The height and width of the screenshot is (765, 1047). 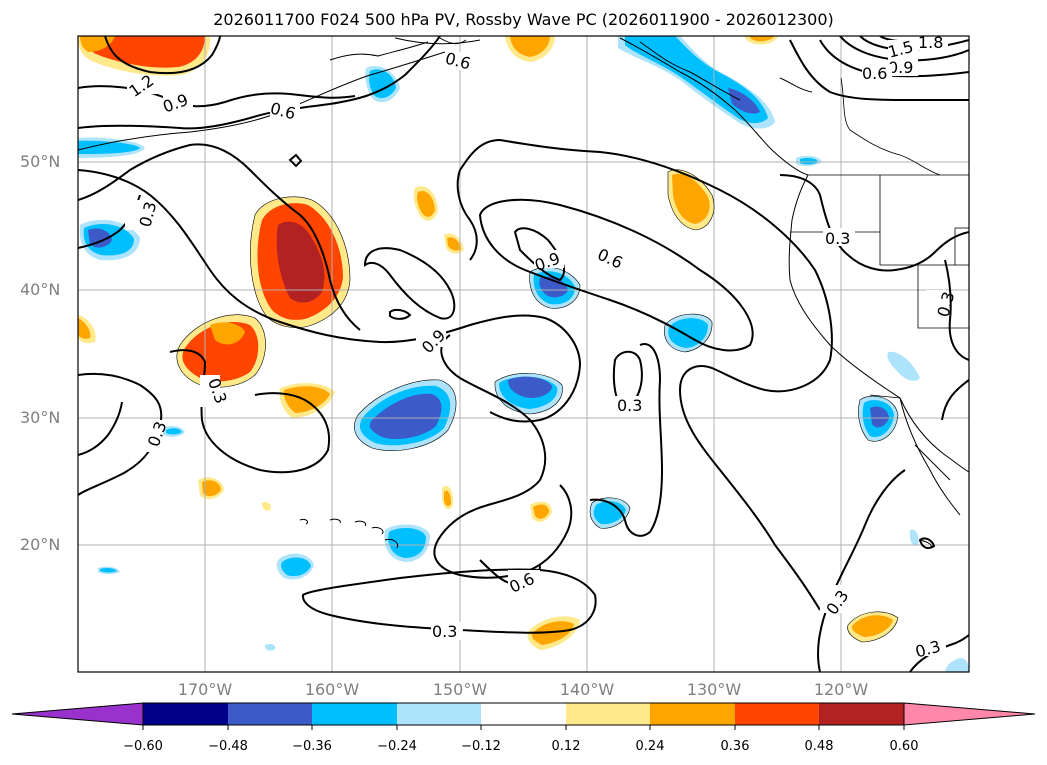 I want to click on colorbar-tick-label: −0.24, so click(x=397, y=746).